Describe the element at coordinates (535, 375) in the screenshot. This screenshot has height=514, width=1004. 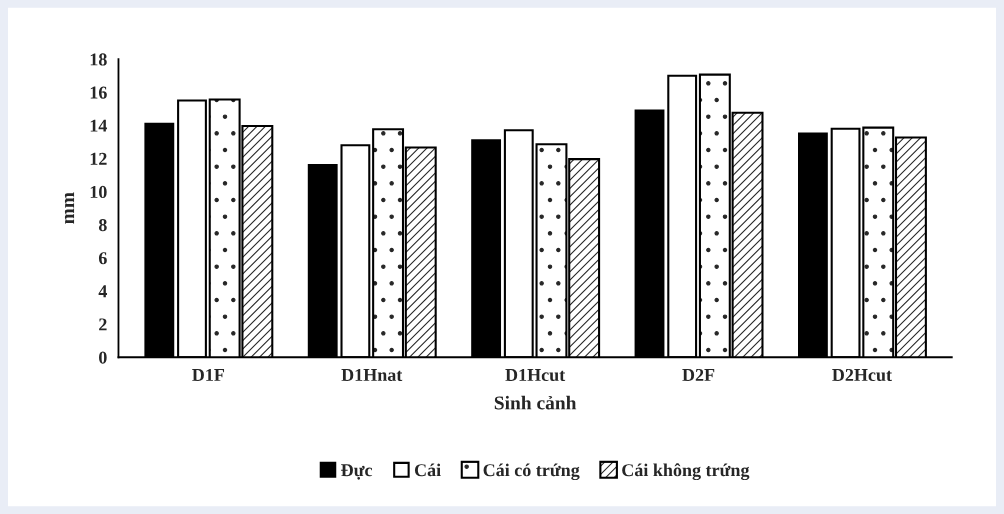
I see `x-tick-label: D1Hcut` at that location.